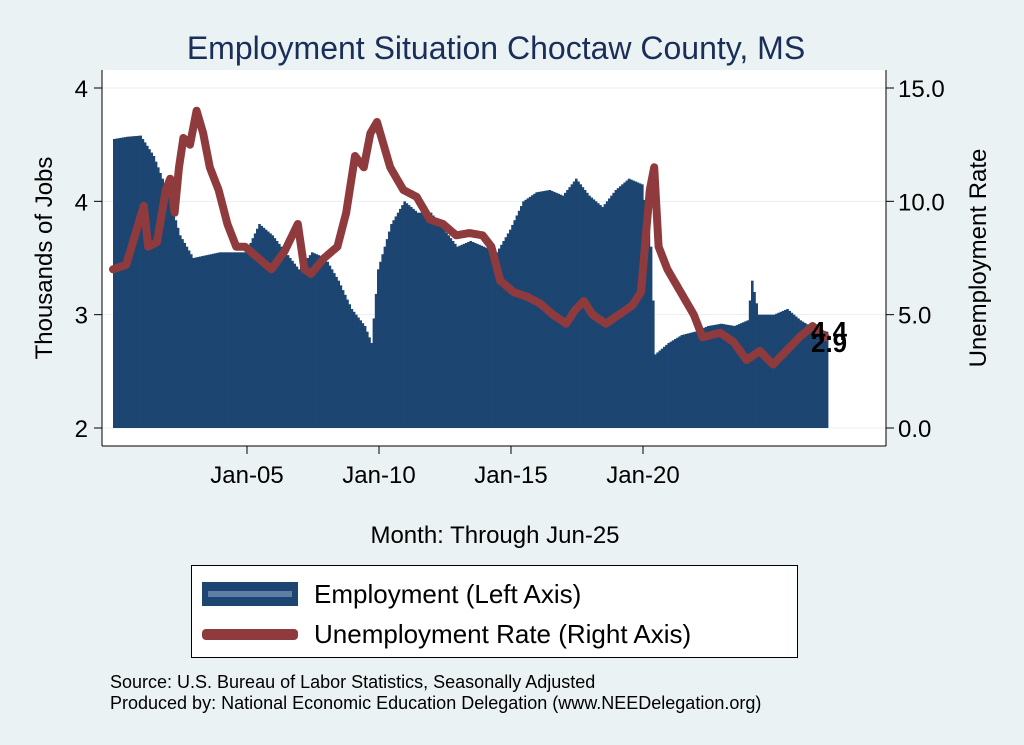 The width and height of the screenshot is (1024, 745). I want to click on y-right-axis-title: Unemployment Rate, so click(978, 258).